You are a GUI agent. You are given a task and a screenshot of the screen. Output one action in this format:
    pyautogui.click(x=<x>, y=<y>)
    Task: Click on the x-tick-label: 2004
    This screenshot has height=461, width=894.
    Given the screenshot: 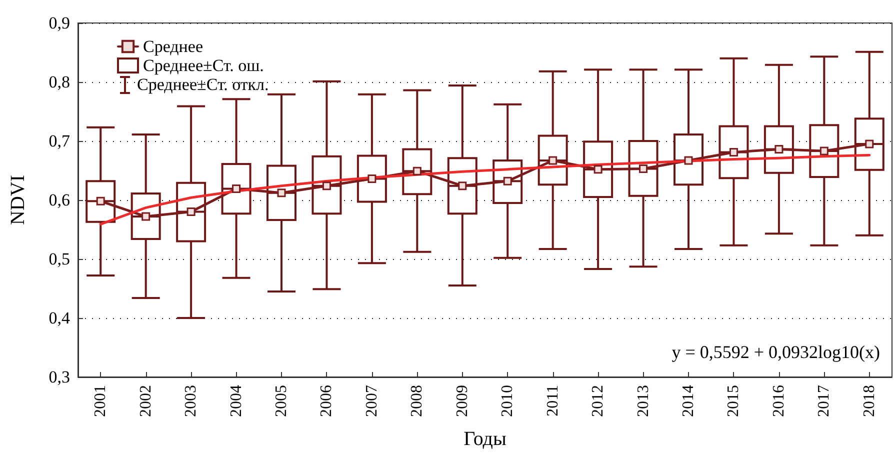 What is the action you would take?
    pyautogui.click(x=236, y=401)
    